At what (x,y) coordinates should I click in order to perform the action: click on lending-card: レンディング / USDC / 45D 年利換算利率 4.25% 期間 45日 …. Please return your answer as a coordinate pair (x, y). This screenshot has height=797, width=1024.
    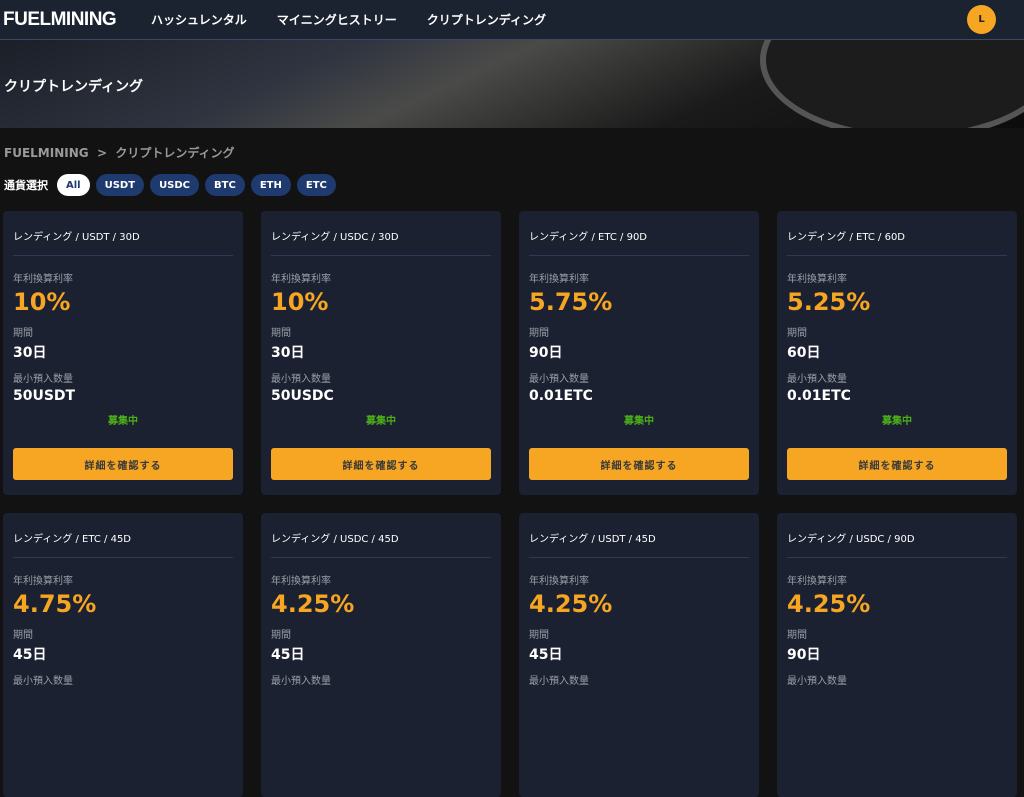
    Looking at the image, I should click on (381, 655).